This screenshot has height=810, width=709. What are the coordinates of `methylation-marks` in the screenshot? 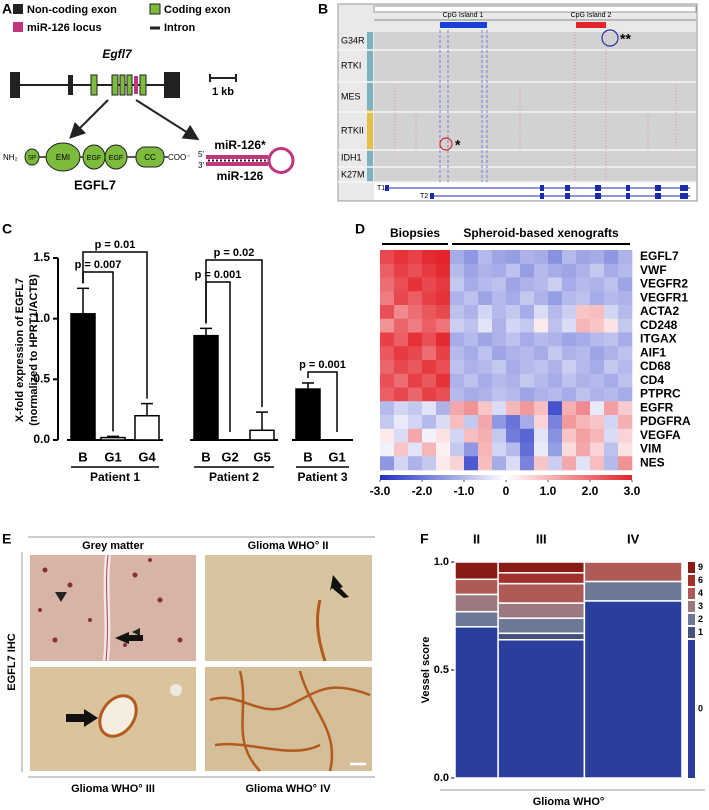 It's located at (535, 107).